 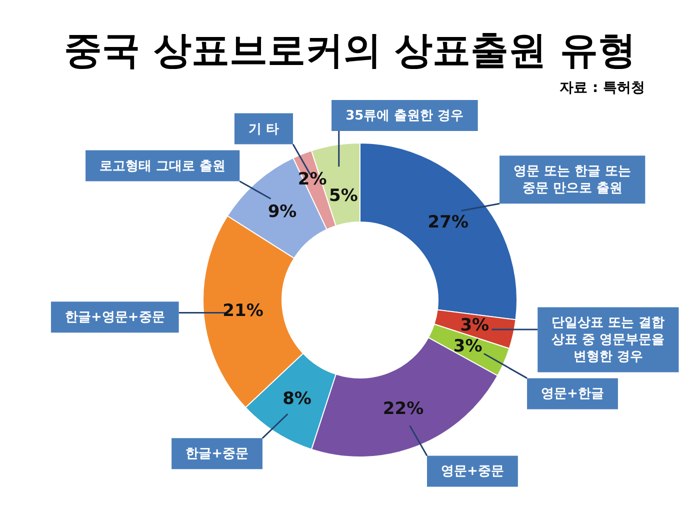 What do you see at coordinates (114, 318) in the screenshot?
I see `slice-label: 한글+영문+중문` at bounding box center [114, 318].